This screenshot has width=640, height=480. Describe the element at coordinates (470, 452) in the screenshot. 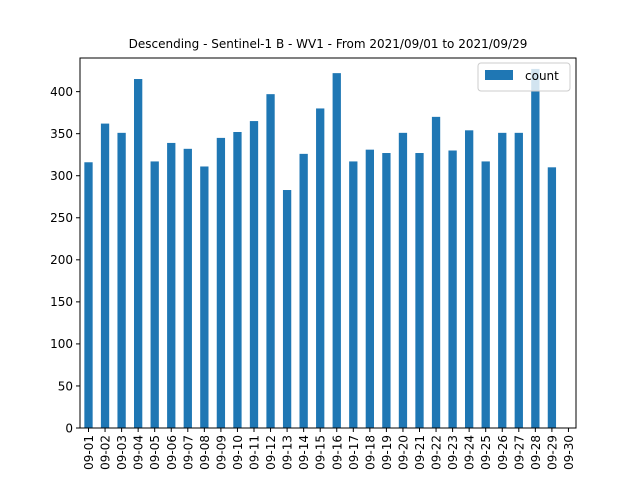

I see `x-tick-label: 09-24` at that location.